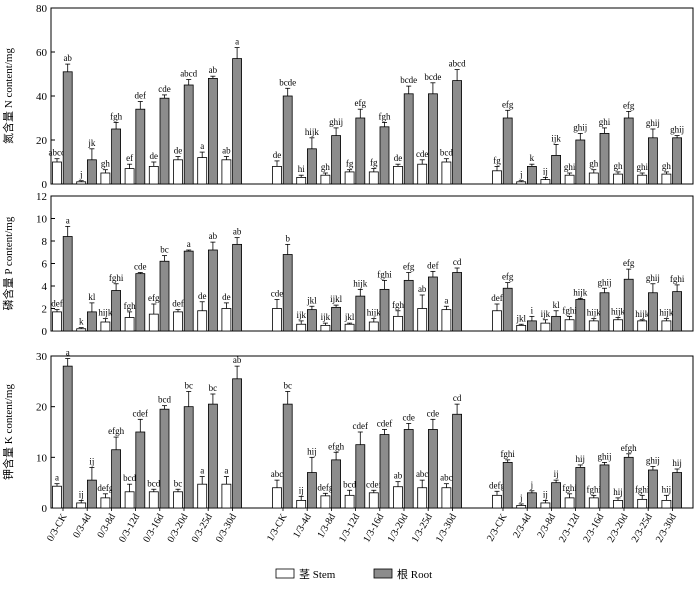 This screenshot has width=700, height=595. I want to click on stem-significance-label: gh, so click(667, 166).